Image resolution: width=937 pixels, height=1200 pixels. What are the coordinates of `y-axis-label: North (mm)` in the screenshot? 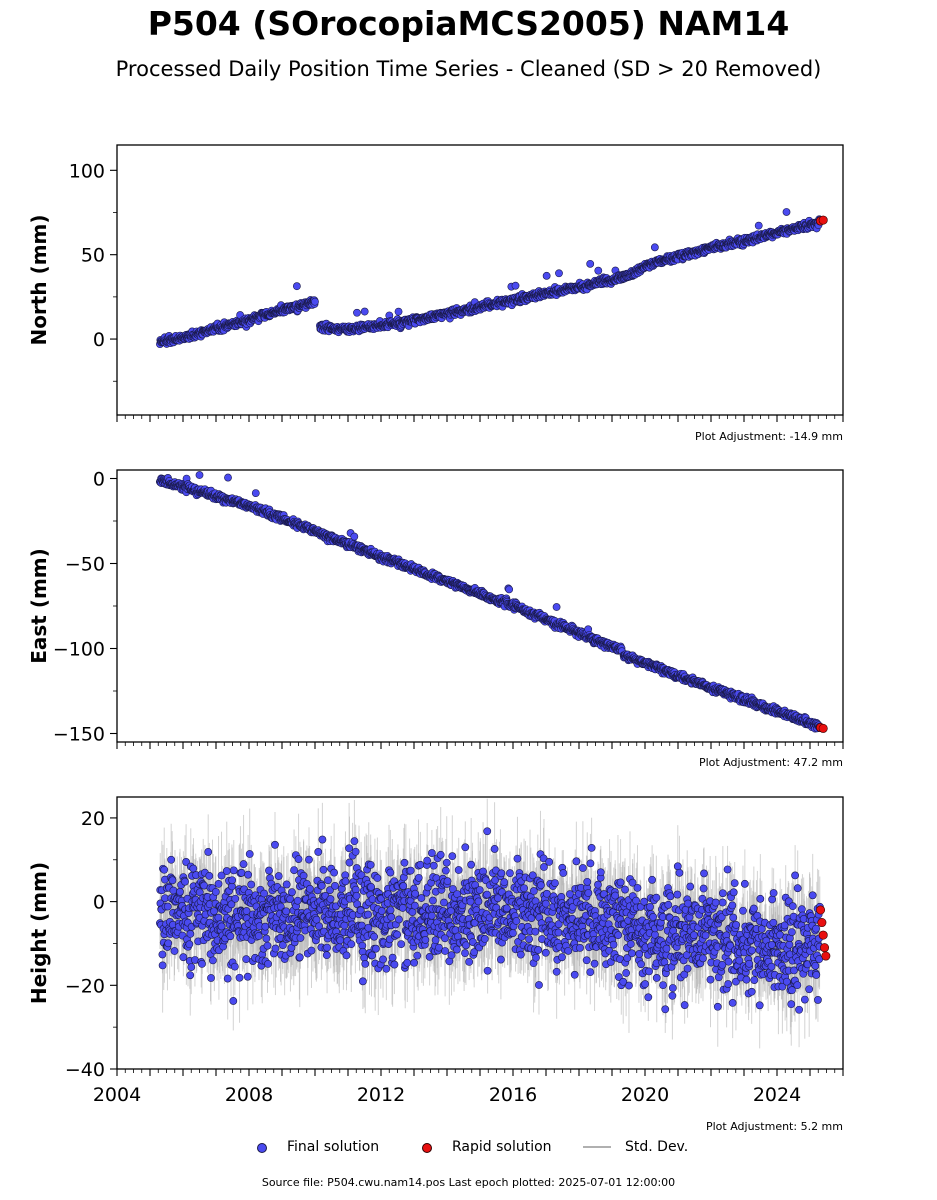 It's located at (39, 279).